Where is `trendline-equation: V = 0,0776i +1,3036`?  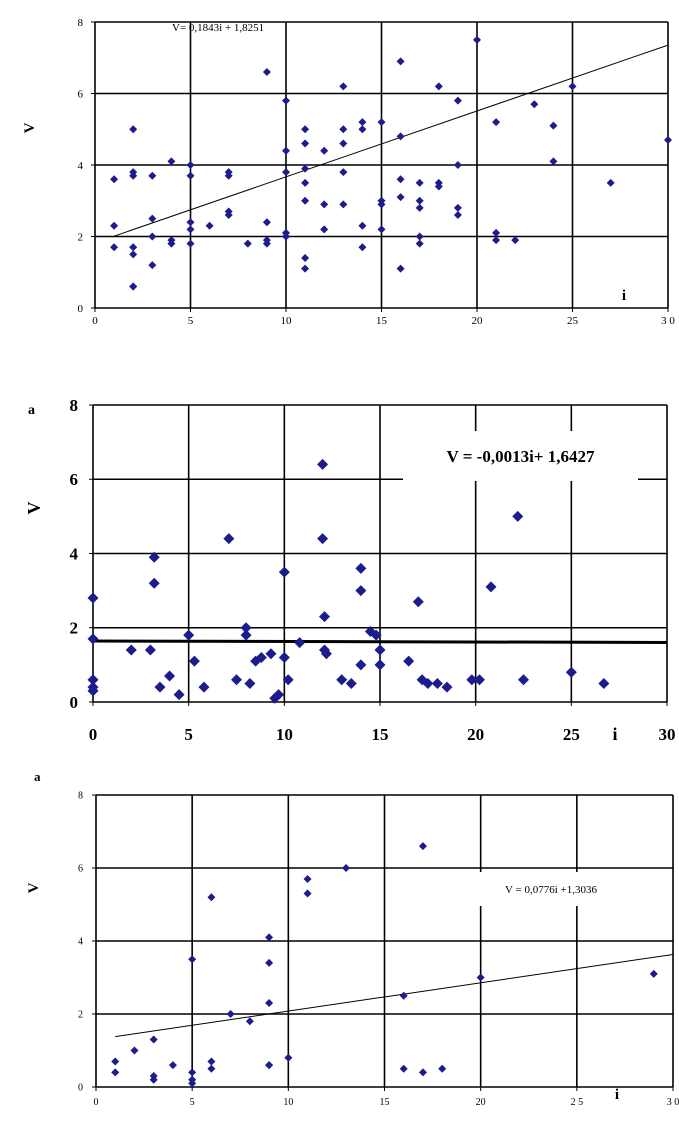 trendline-equation: V = 0,0776i +1,3036 is located at coordinates (551, 890).